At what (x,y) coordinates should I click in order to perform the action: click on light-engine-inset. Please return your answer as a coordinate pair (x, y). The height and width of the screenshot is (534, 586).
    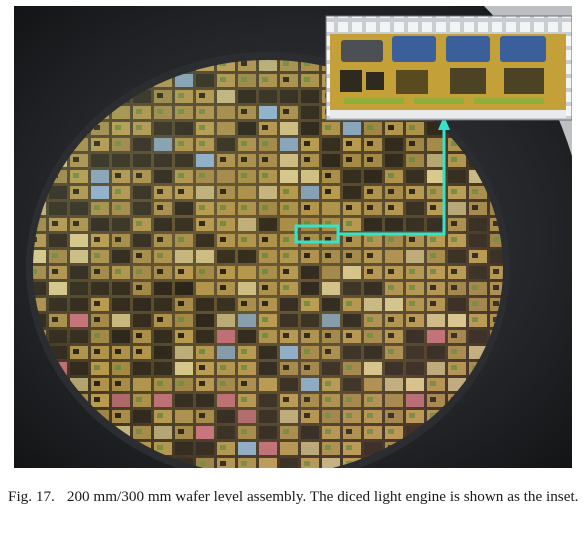
    Looking at the image, I should click on (448, 68).